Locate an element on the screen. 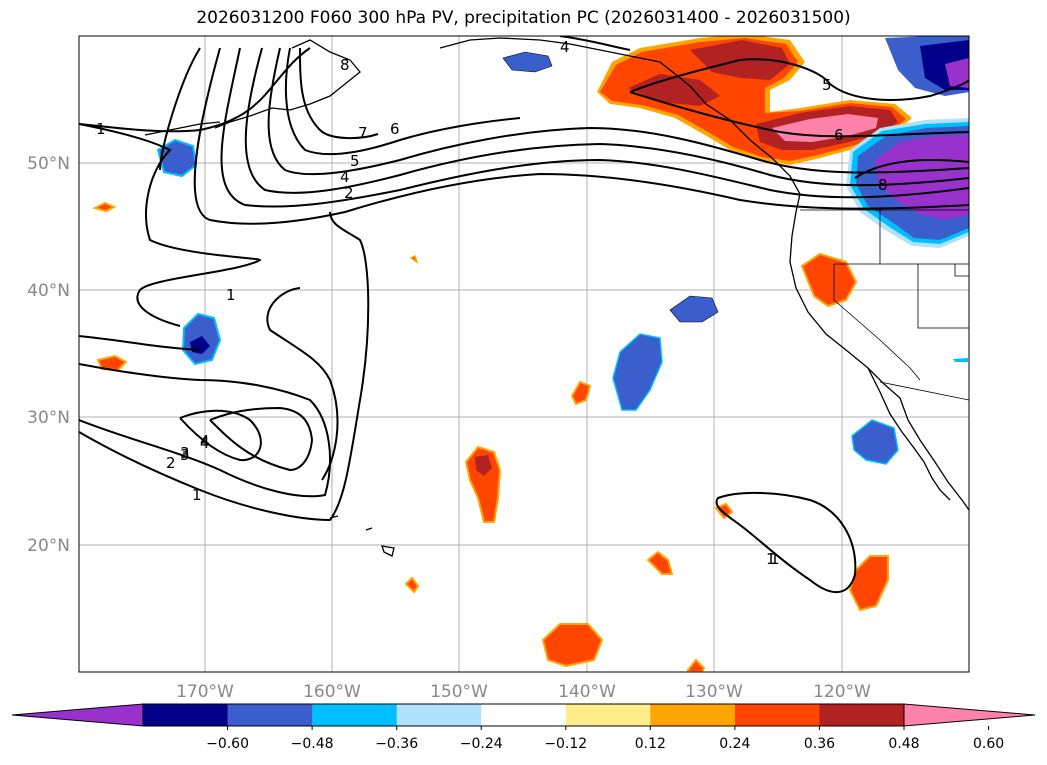 This screenshot has width=1047, height=765. precip-region-small-cyan is located at coordinates (960, 360).